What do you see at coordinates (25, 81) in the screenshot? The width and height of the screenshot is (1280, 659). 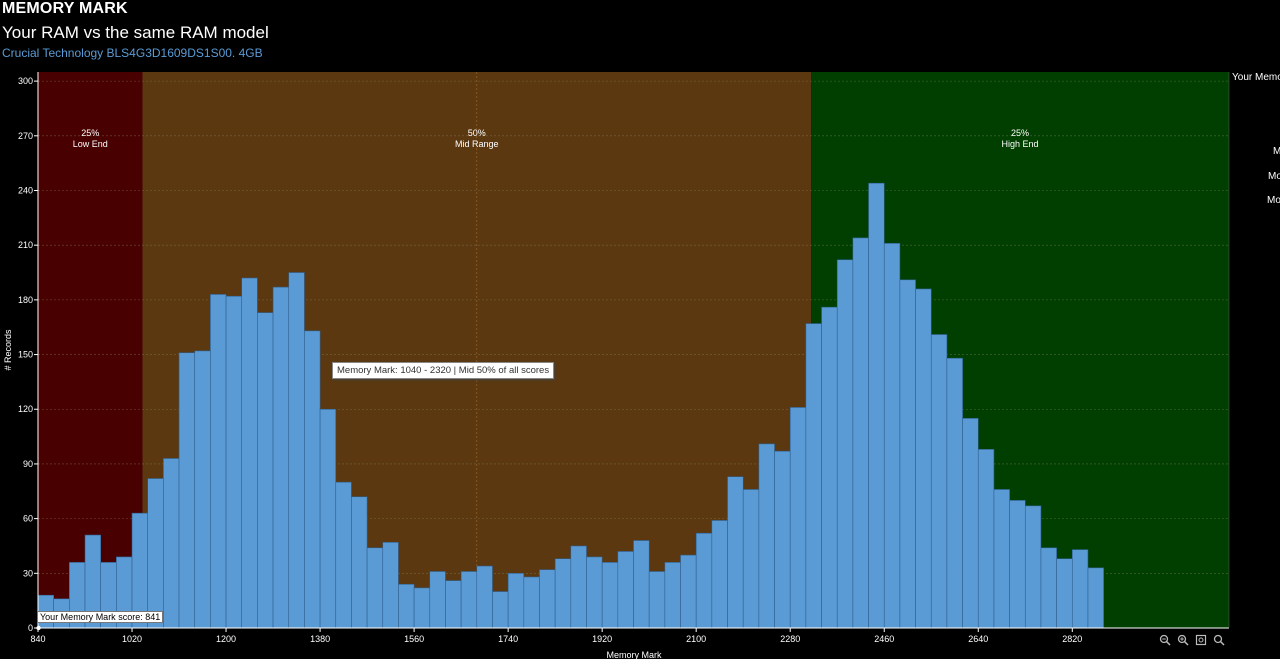 I see `y-tick-label: 300` at bounding box center [25, 81].